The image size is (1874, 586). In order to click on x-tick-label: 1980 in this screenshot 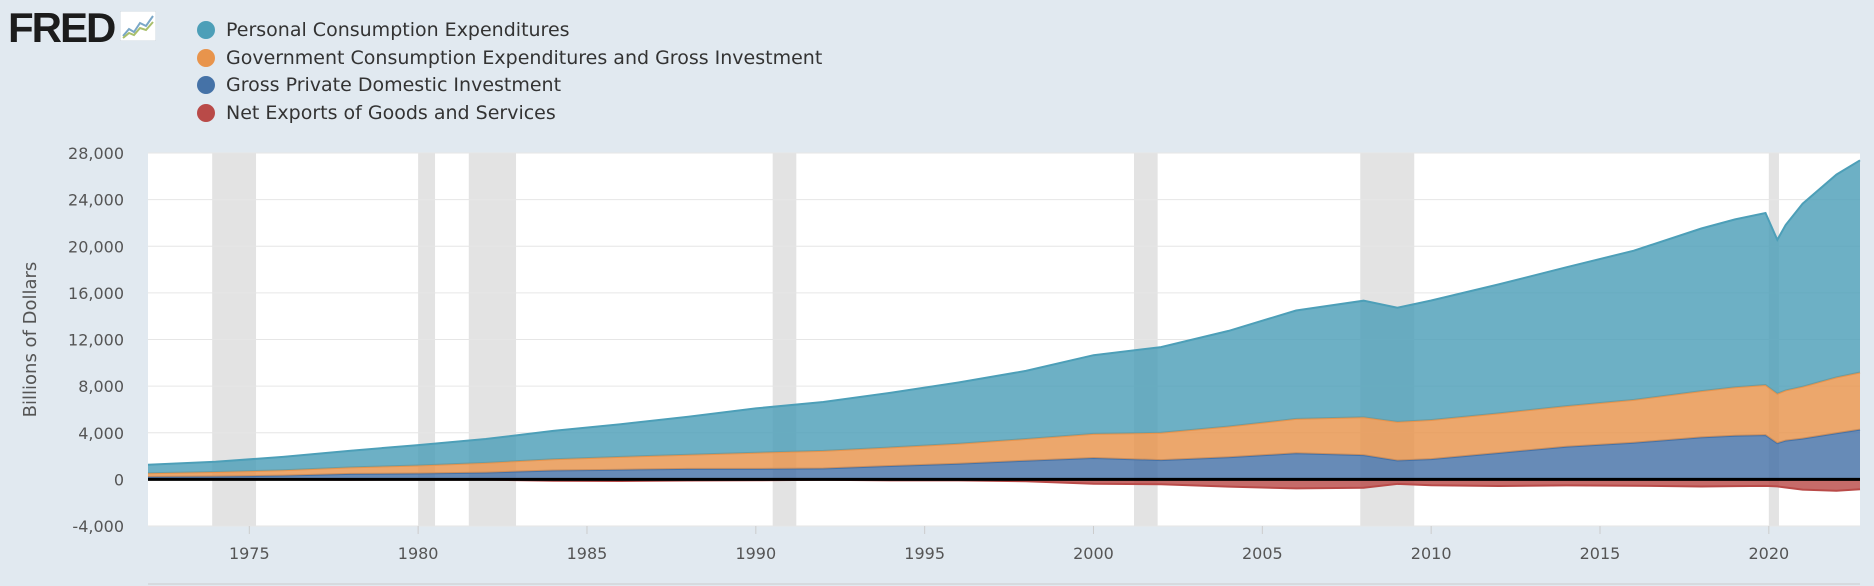, I will do `click(418, 553)`.